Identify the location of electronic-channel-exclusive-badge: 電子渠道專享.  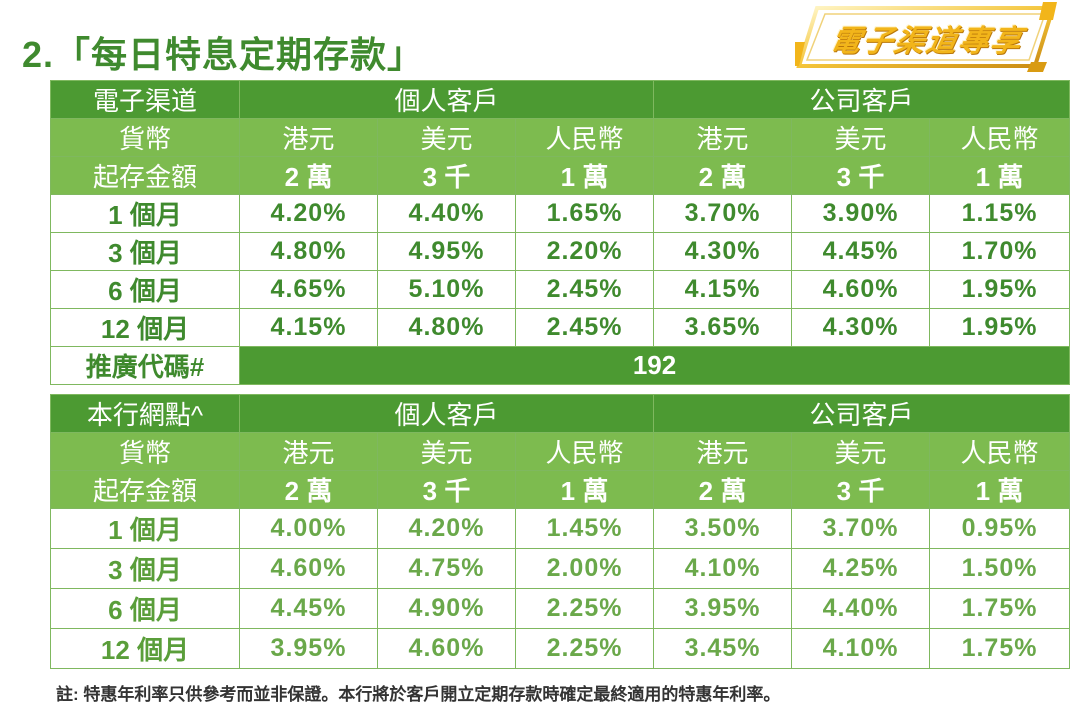
(926, 37).